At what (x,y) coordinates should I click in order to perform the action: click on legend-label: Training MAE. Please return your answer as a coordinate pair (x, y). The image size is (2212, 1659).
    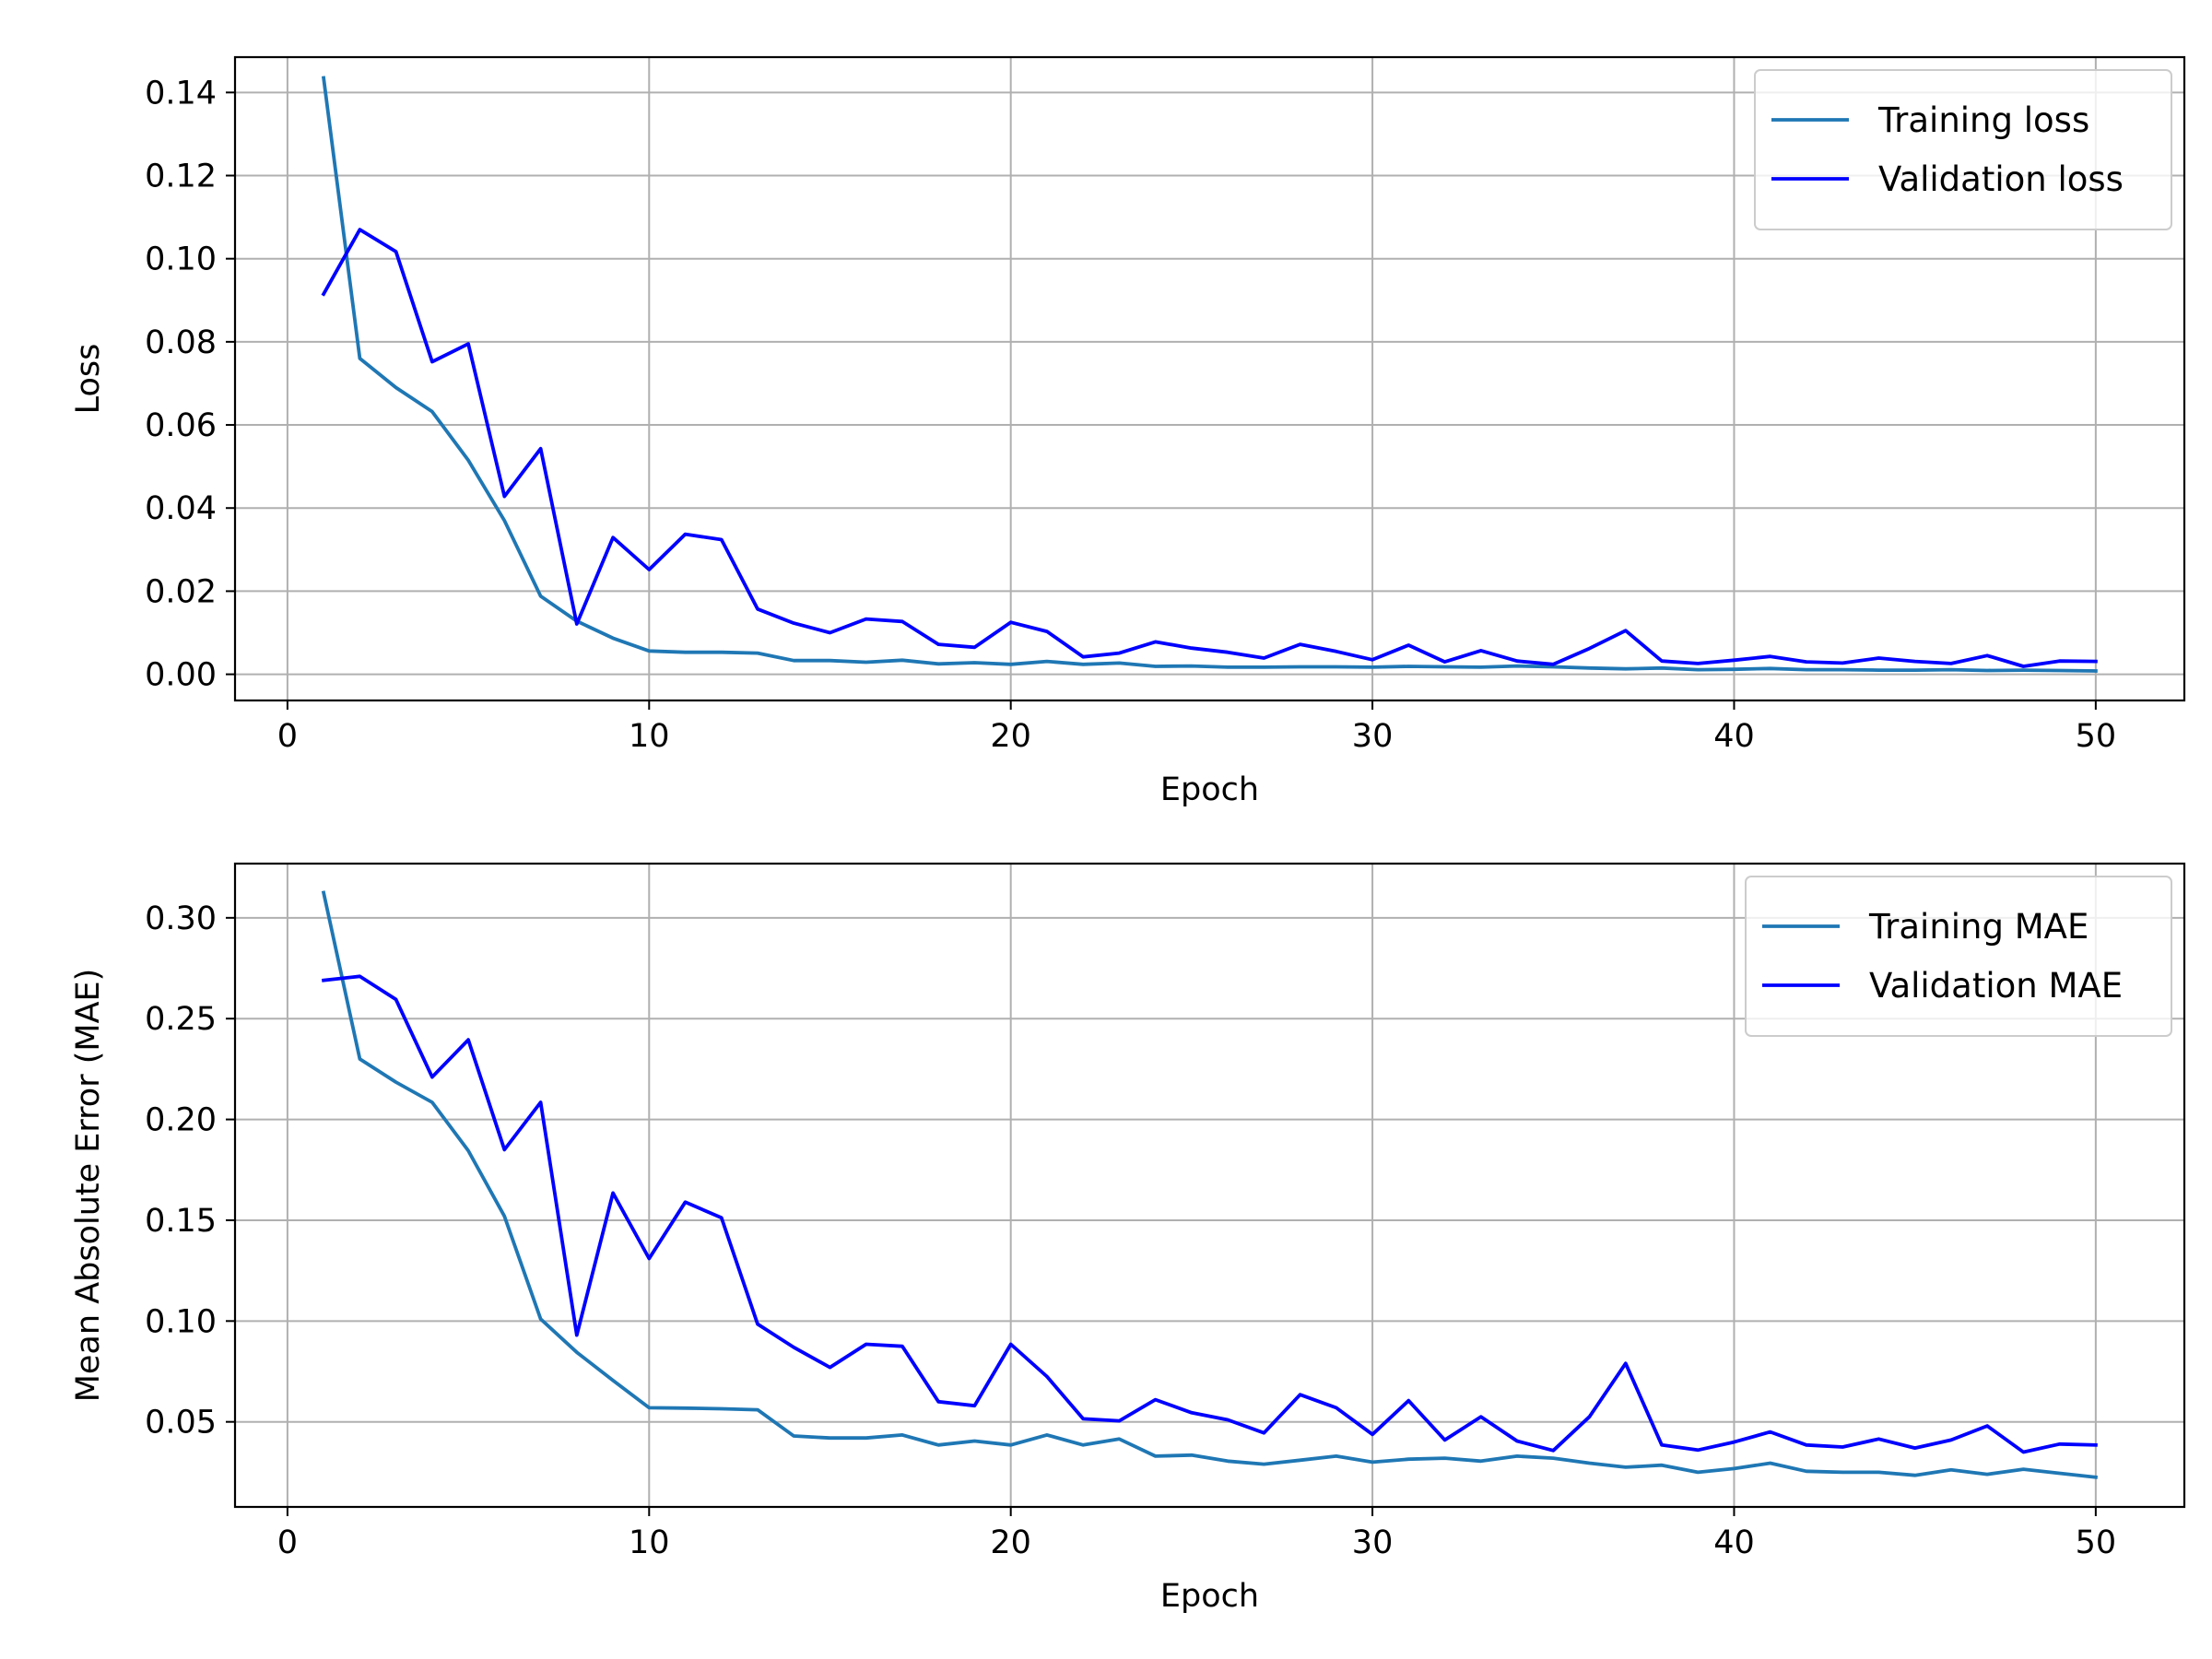
    Looking at the image, I should click on (1978, 927).